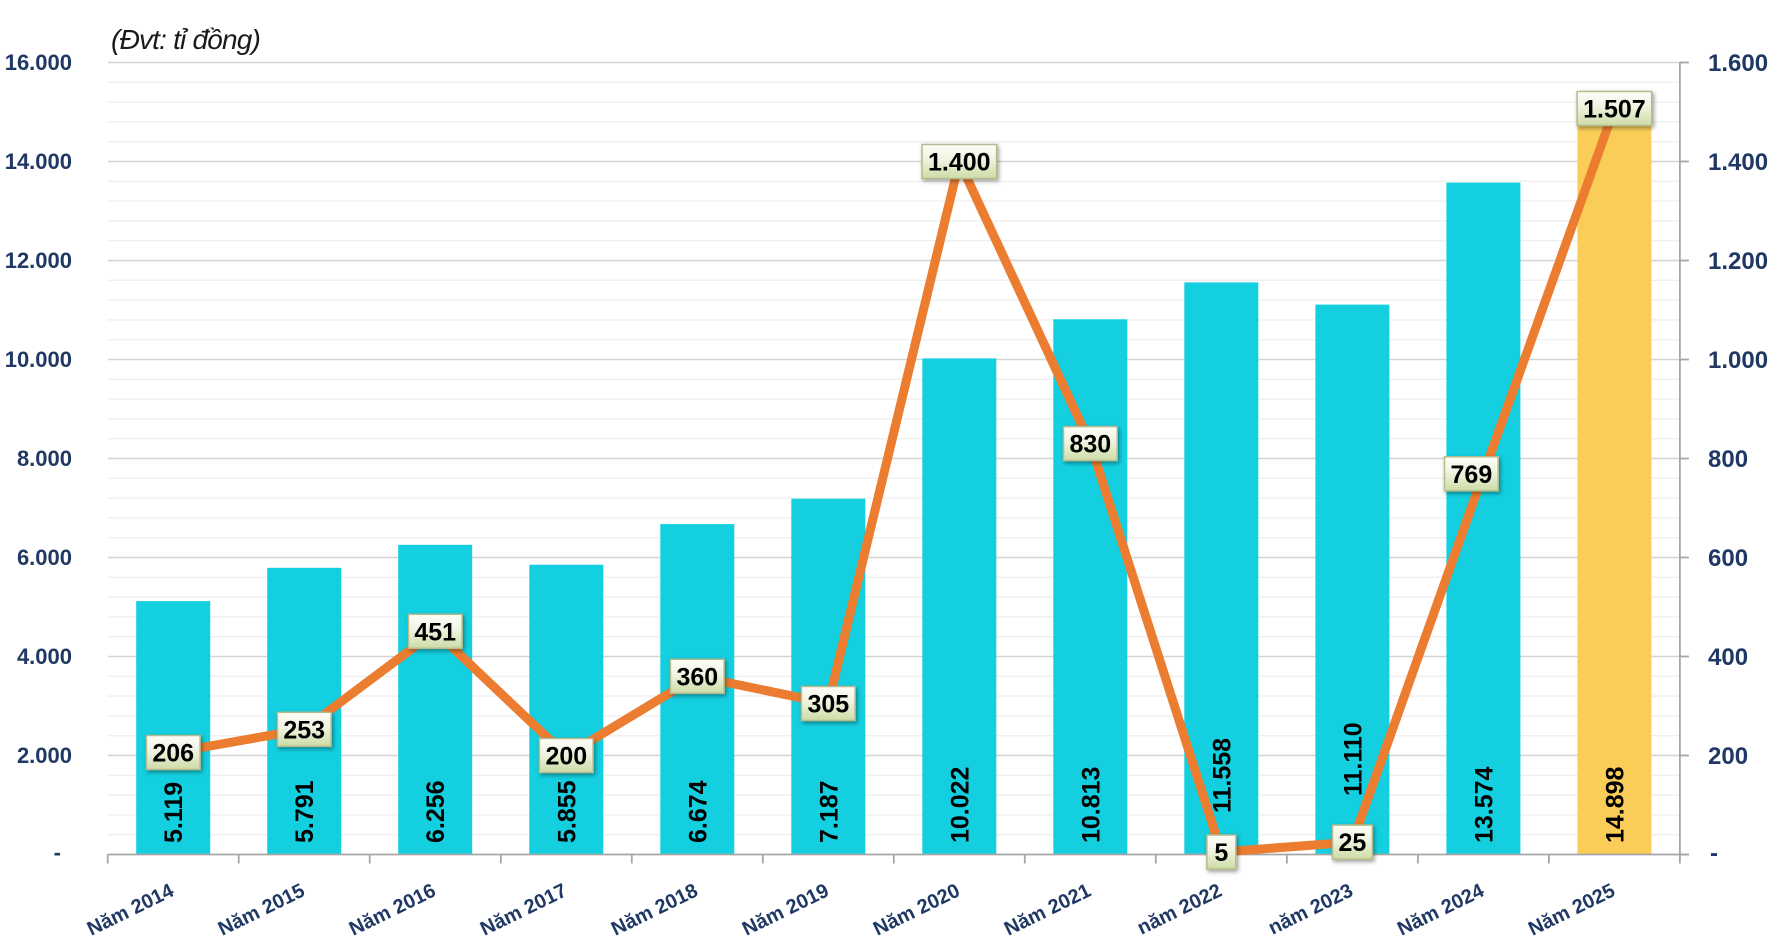  Describe the element at coordinates (567, 811) in the screenshot. I see `svg-text: 5.855` at that location.